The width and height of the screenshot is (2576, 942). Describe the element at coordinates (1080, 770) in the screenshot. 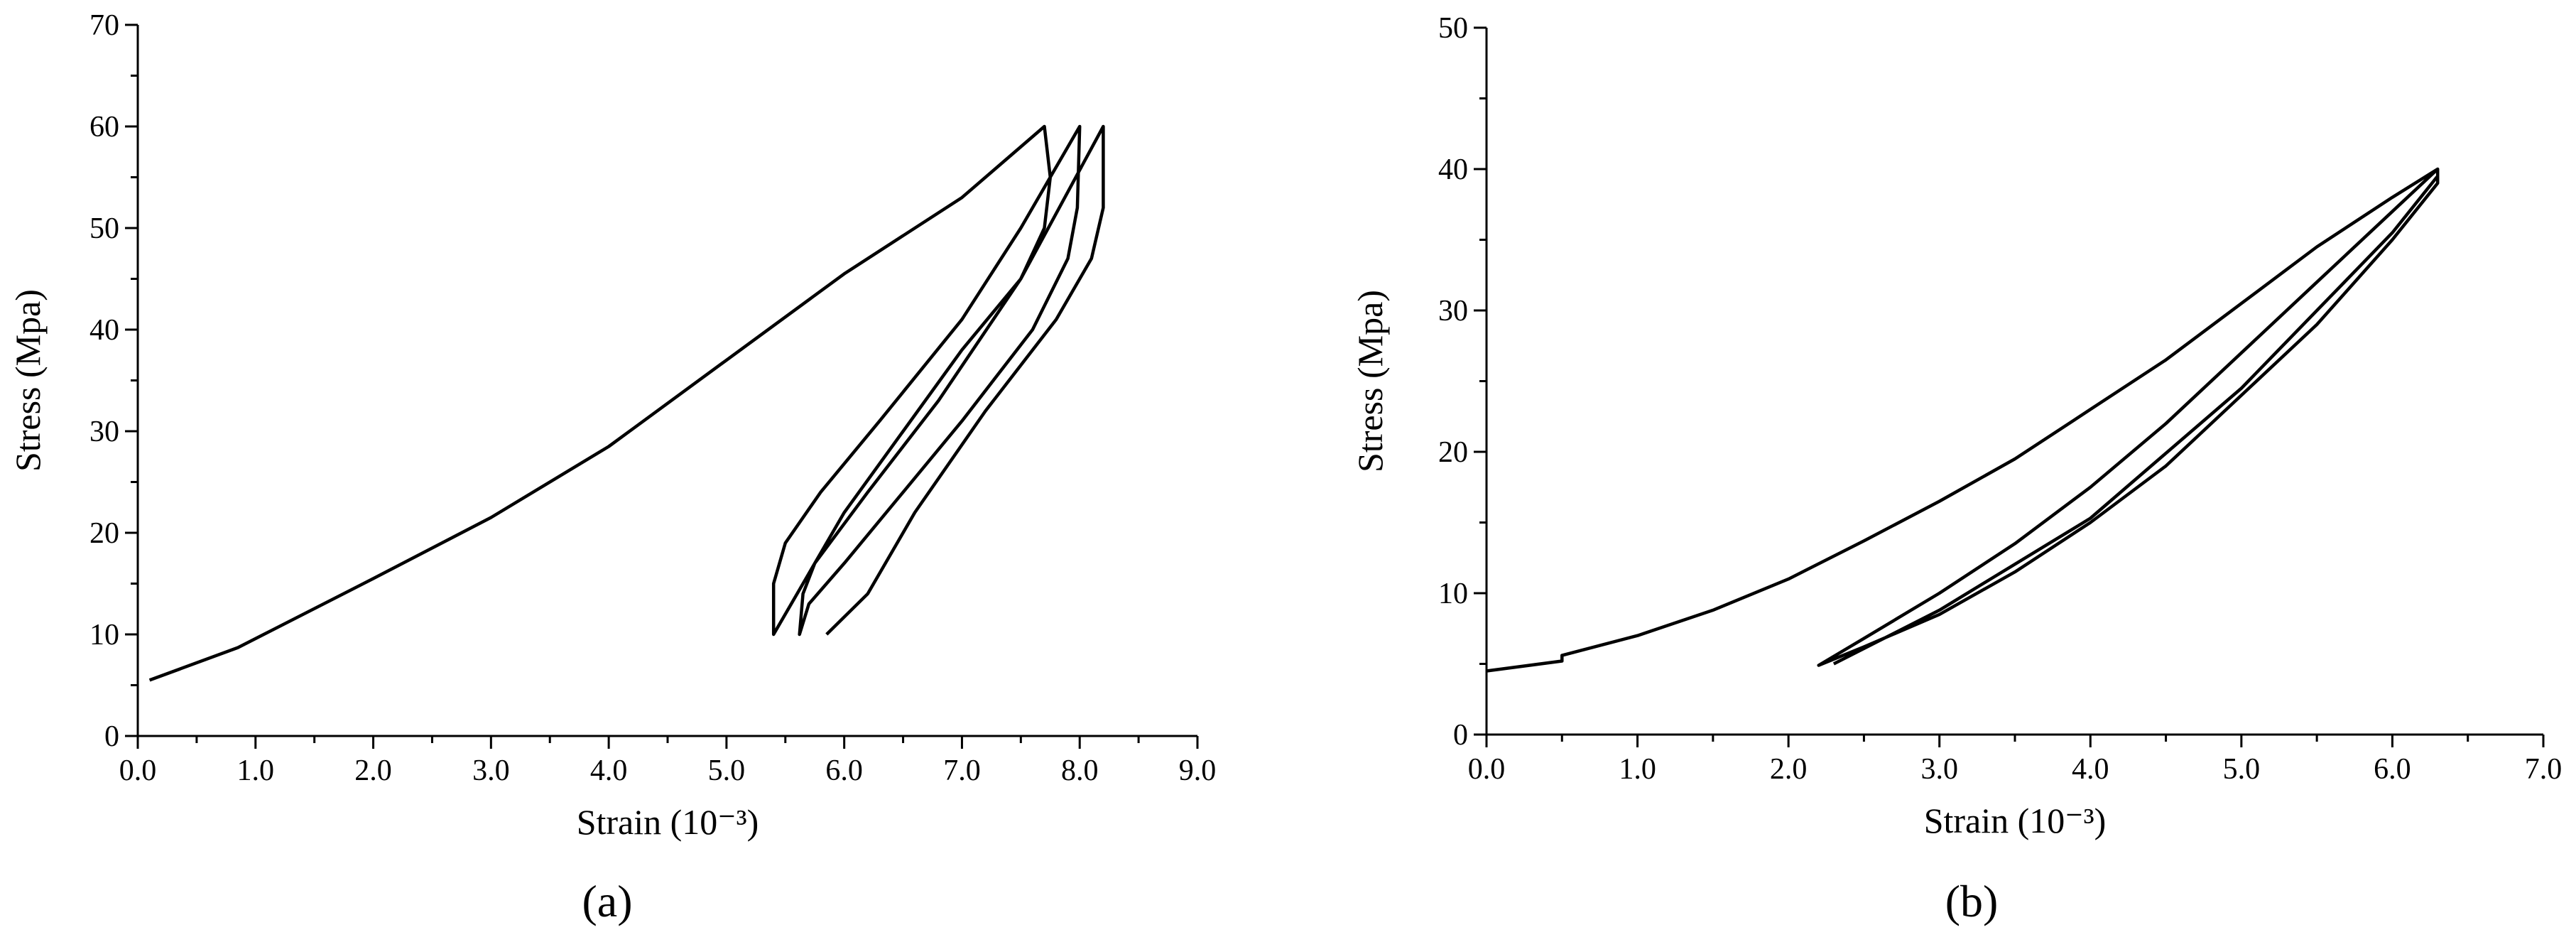

I see `x-tick-label: 8.0` at that location.